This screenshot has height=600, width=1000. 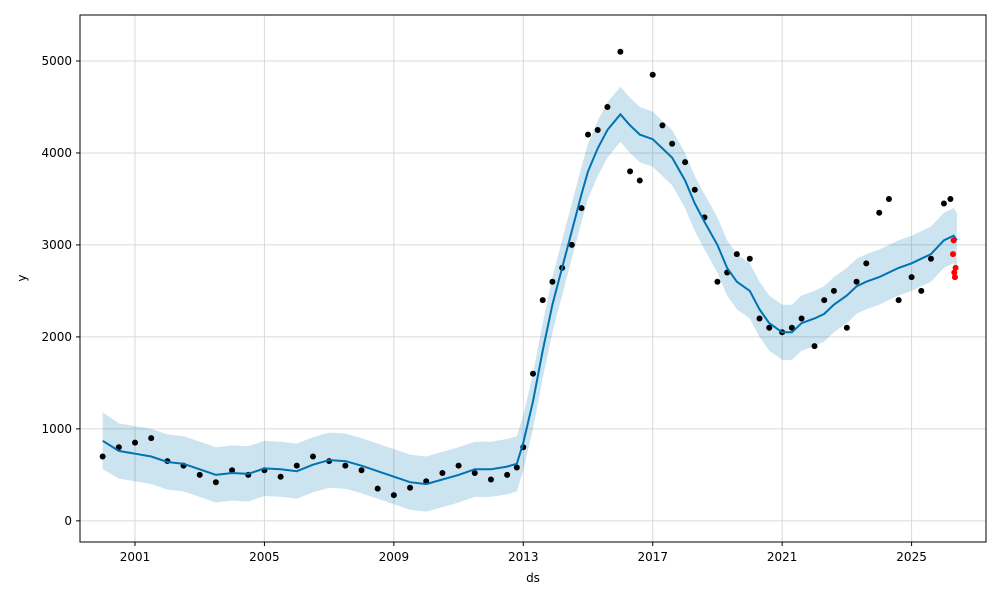 What do you see at coordinates (22, 277) in the screenshot?
I see `y-axis-title: y` at bounding box center [22, 277].